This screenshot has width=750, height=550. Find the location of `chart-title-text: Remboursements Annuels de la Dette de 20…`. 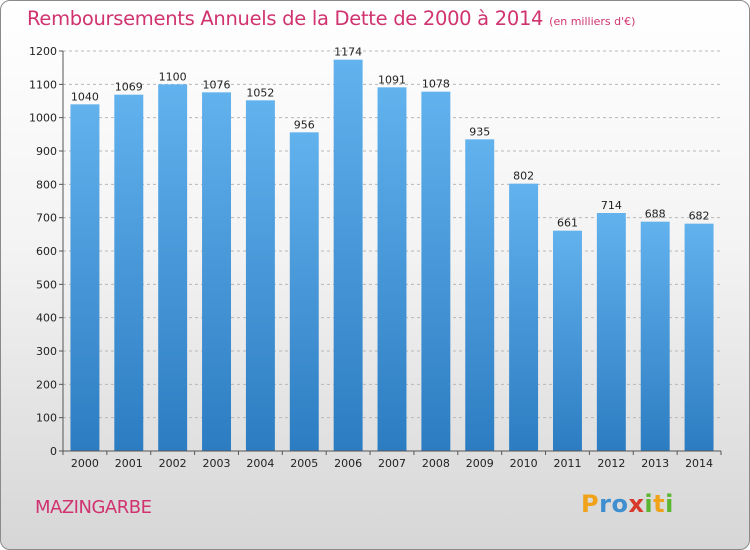

chart-title-text: Remboursements Annuels de la Dette de 20… is located at coordinates (285, 18).